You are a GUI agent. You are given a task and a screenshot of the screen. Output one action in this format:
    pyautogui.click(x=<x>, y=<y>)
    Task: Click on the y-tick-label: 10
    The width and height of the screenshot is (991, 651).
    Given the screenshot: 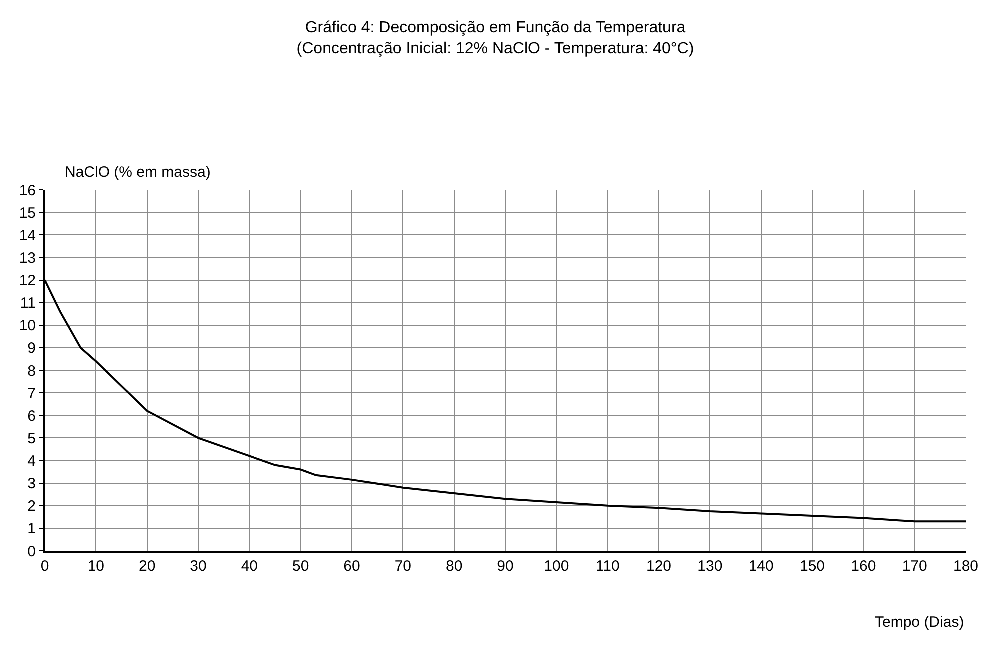 What is the action you would take?
    pyautogui.click(x=27, y=326)
    